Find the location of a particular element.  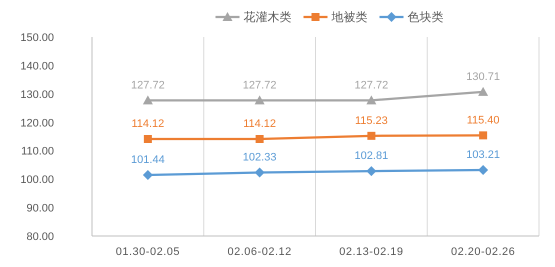

y-tick-label: 90.00 is located at coordinates (40, 208).